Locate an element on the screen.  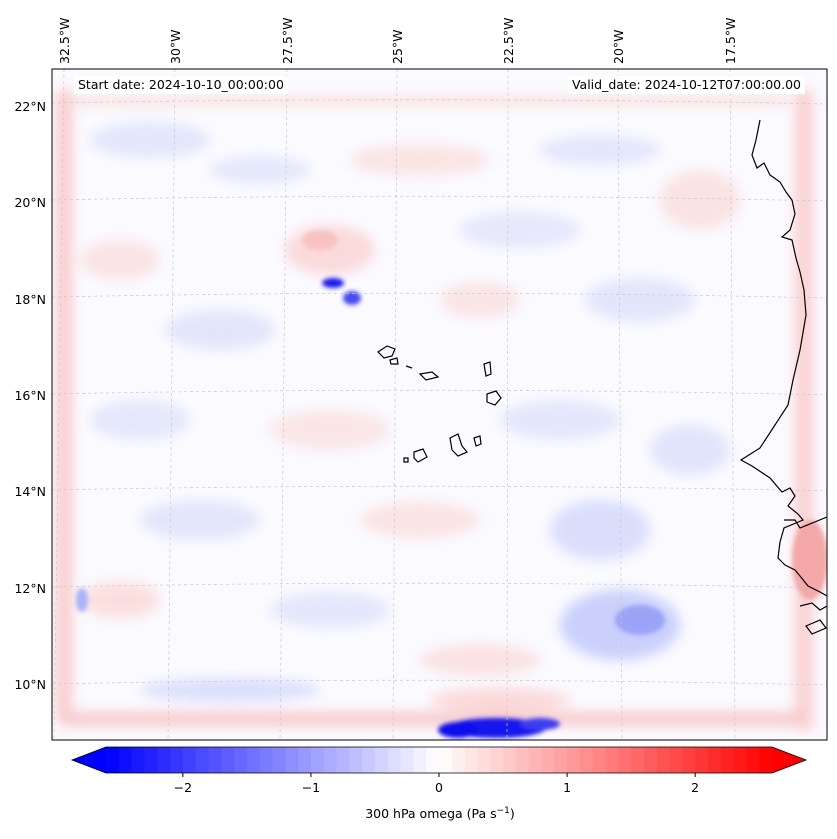
lat-tick-label: 22°N is located at coordinates (30, 106).